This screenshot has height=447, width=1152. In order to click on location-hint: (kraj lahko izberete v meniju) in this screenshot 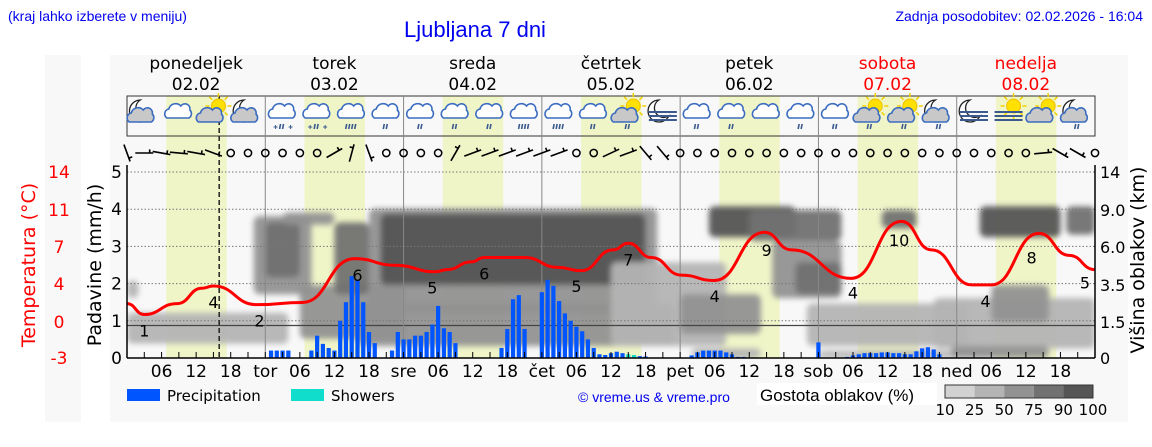, I will do `click(97, 16)`.